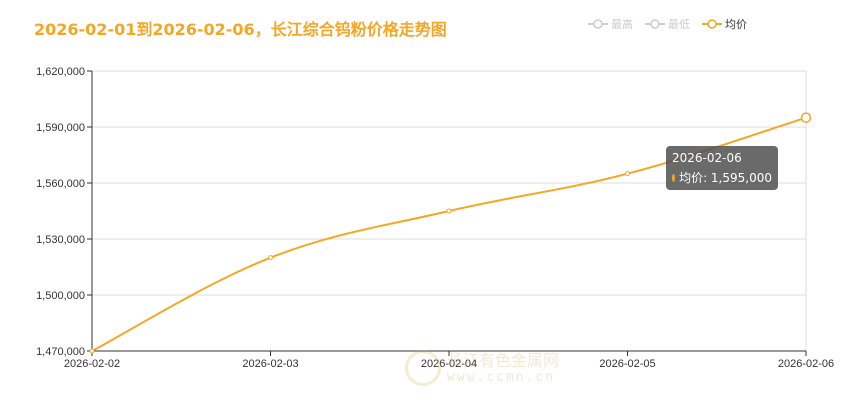 Image resolution: width=861 pixels, height=419 pixels. What do you see at coordinates (725, 178) in the screenshot?
I see `tooltip-value: 均价: 1,595,000` at bounding box center [725, 178].